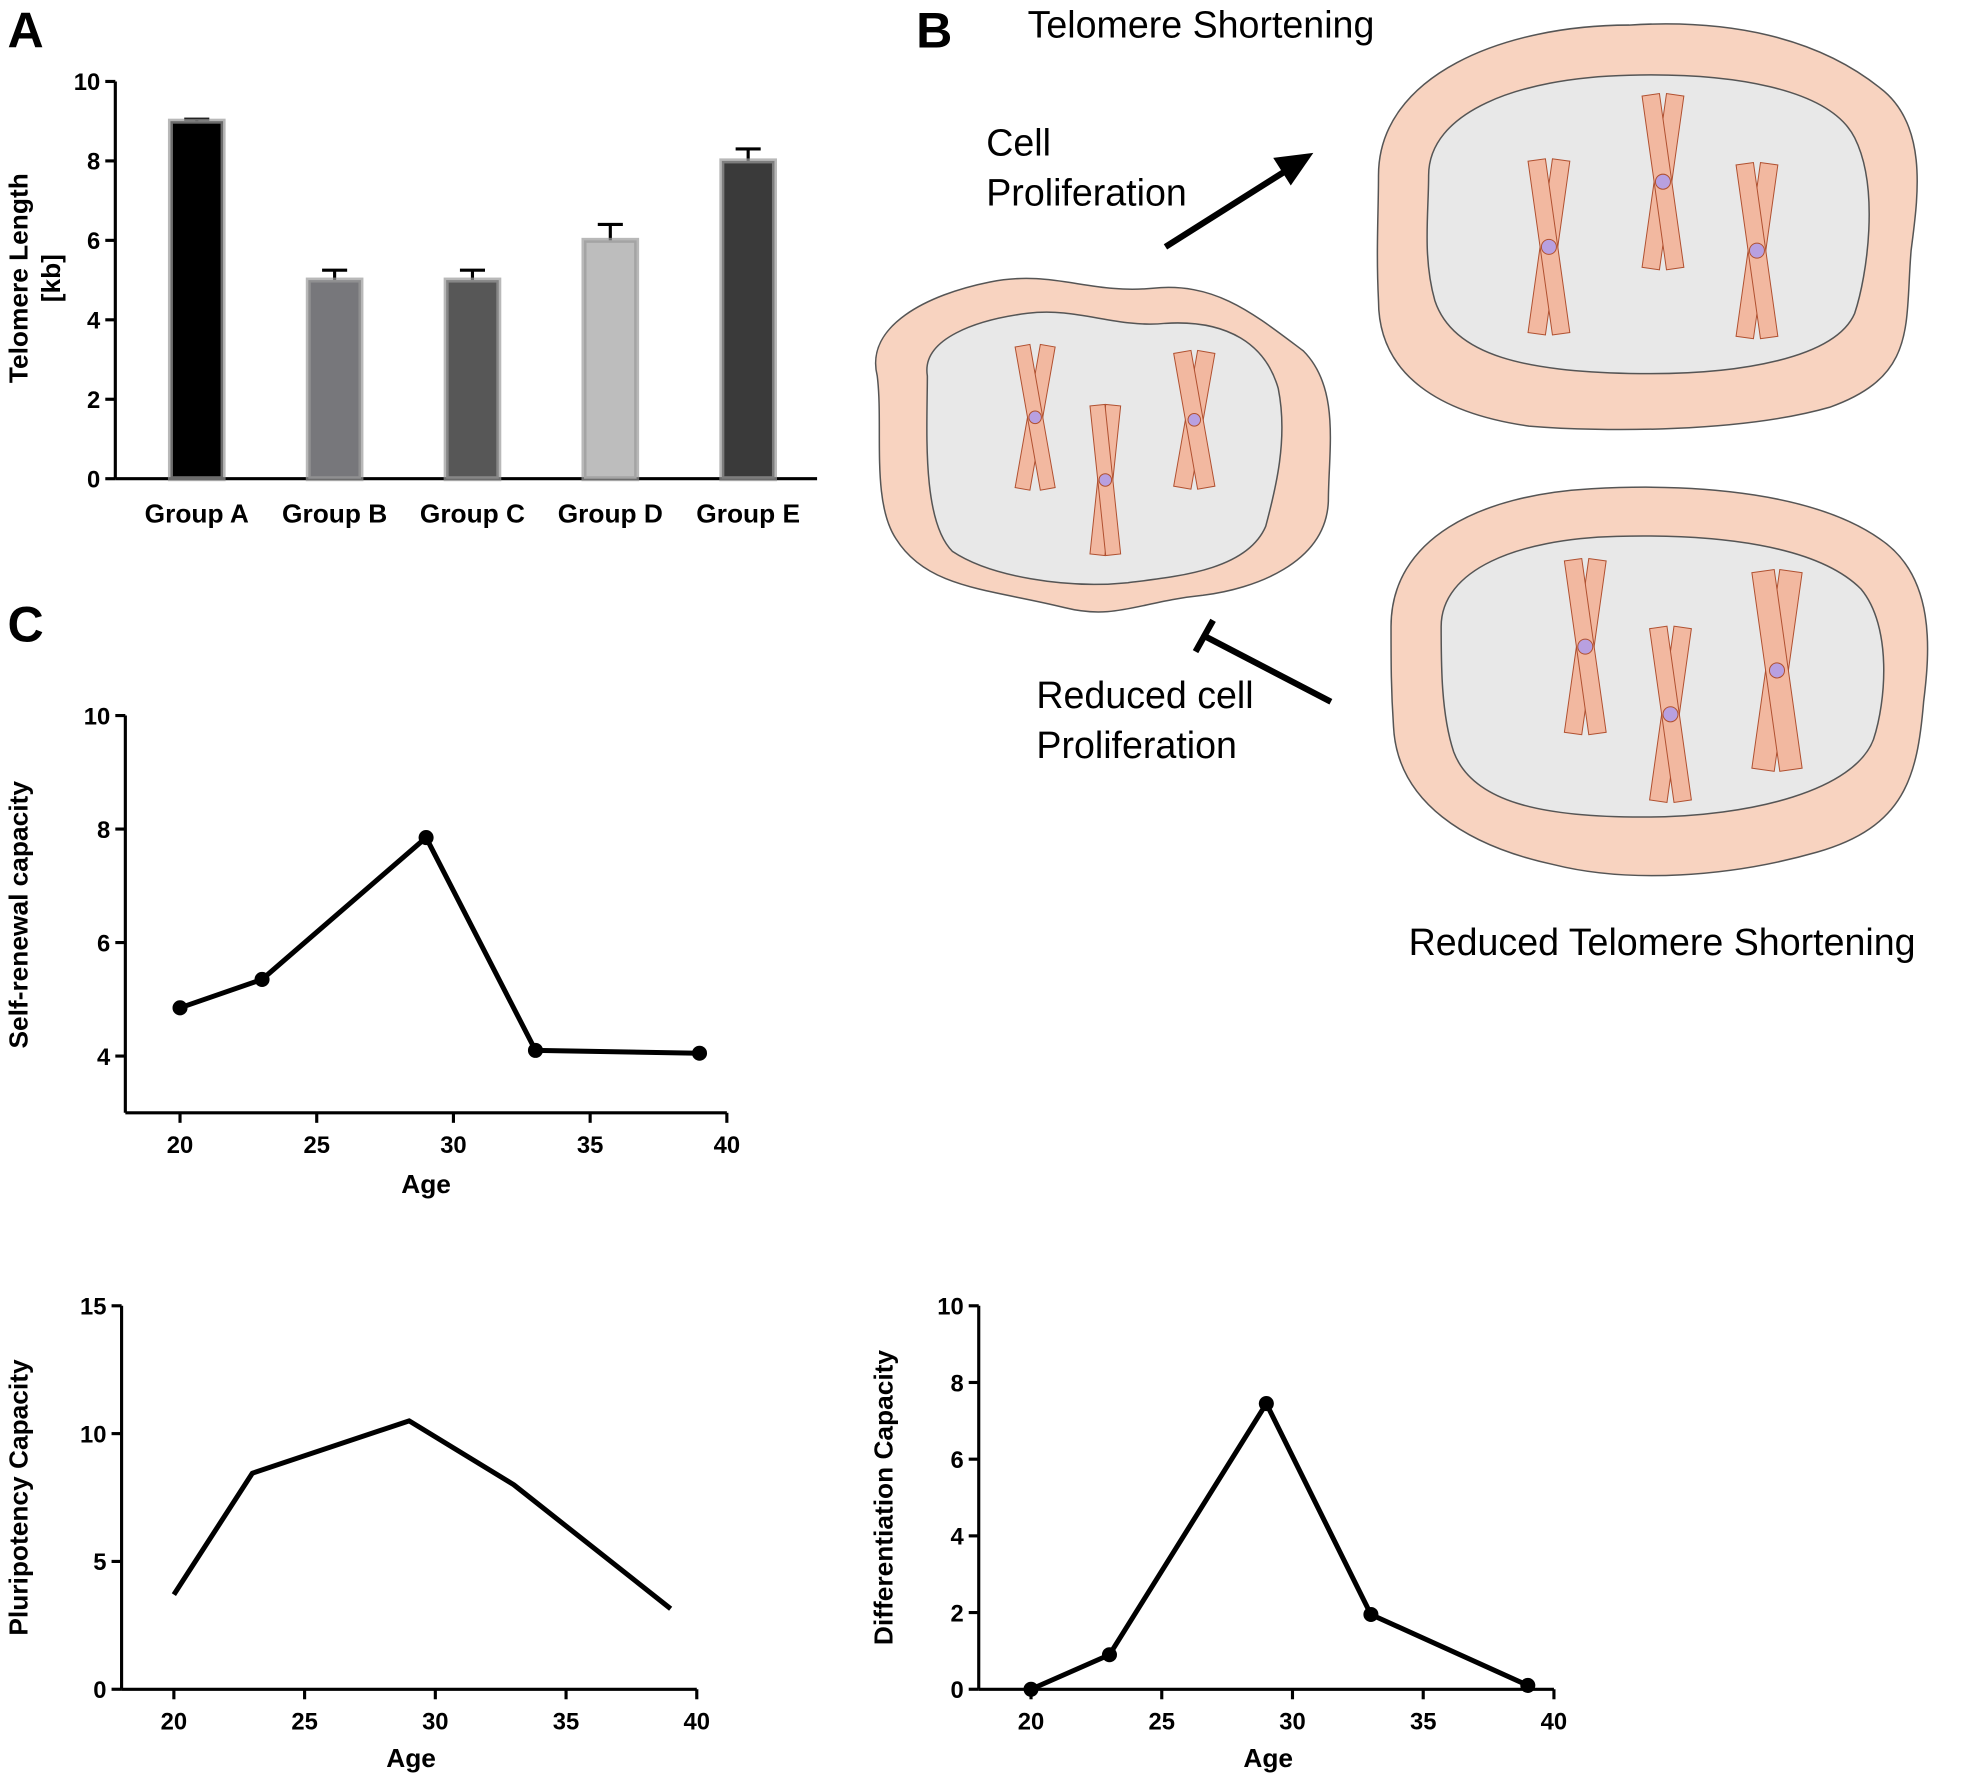 This screenshot has height=1787, width=1965. I want to click on x-tick-label: Group D, so click(610, 514).